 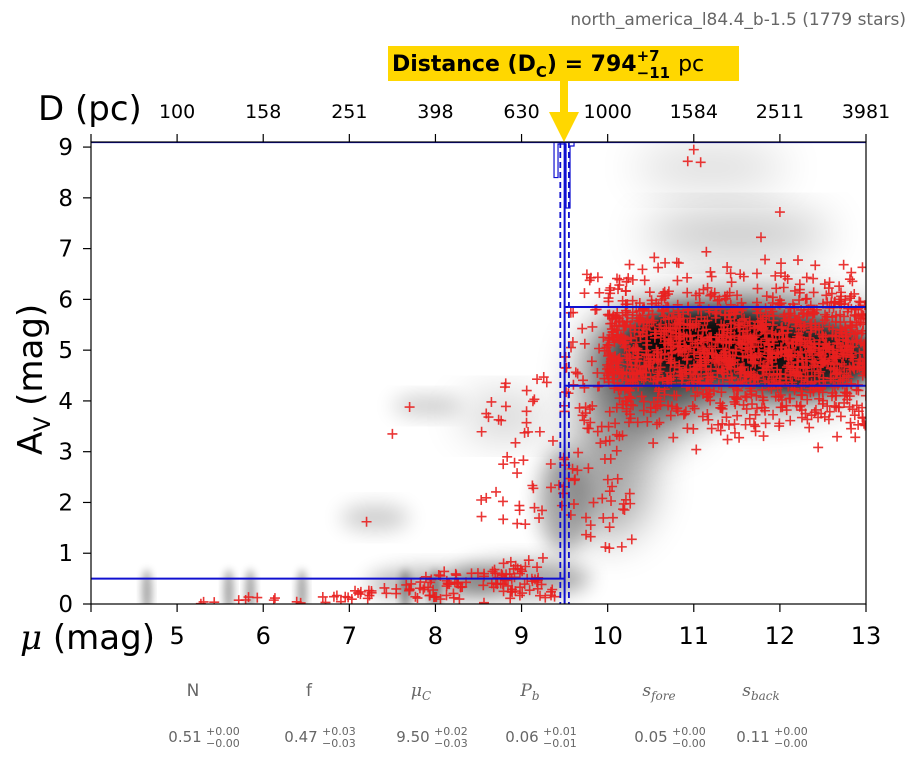 What do you see at coordinates (177, 112) in the screenshot?
I see `x2-tick-label: 100` at bounding box center [177, 112].